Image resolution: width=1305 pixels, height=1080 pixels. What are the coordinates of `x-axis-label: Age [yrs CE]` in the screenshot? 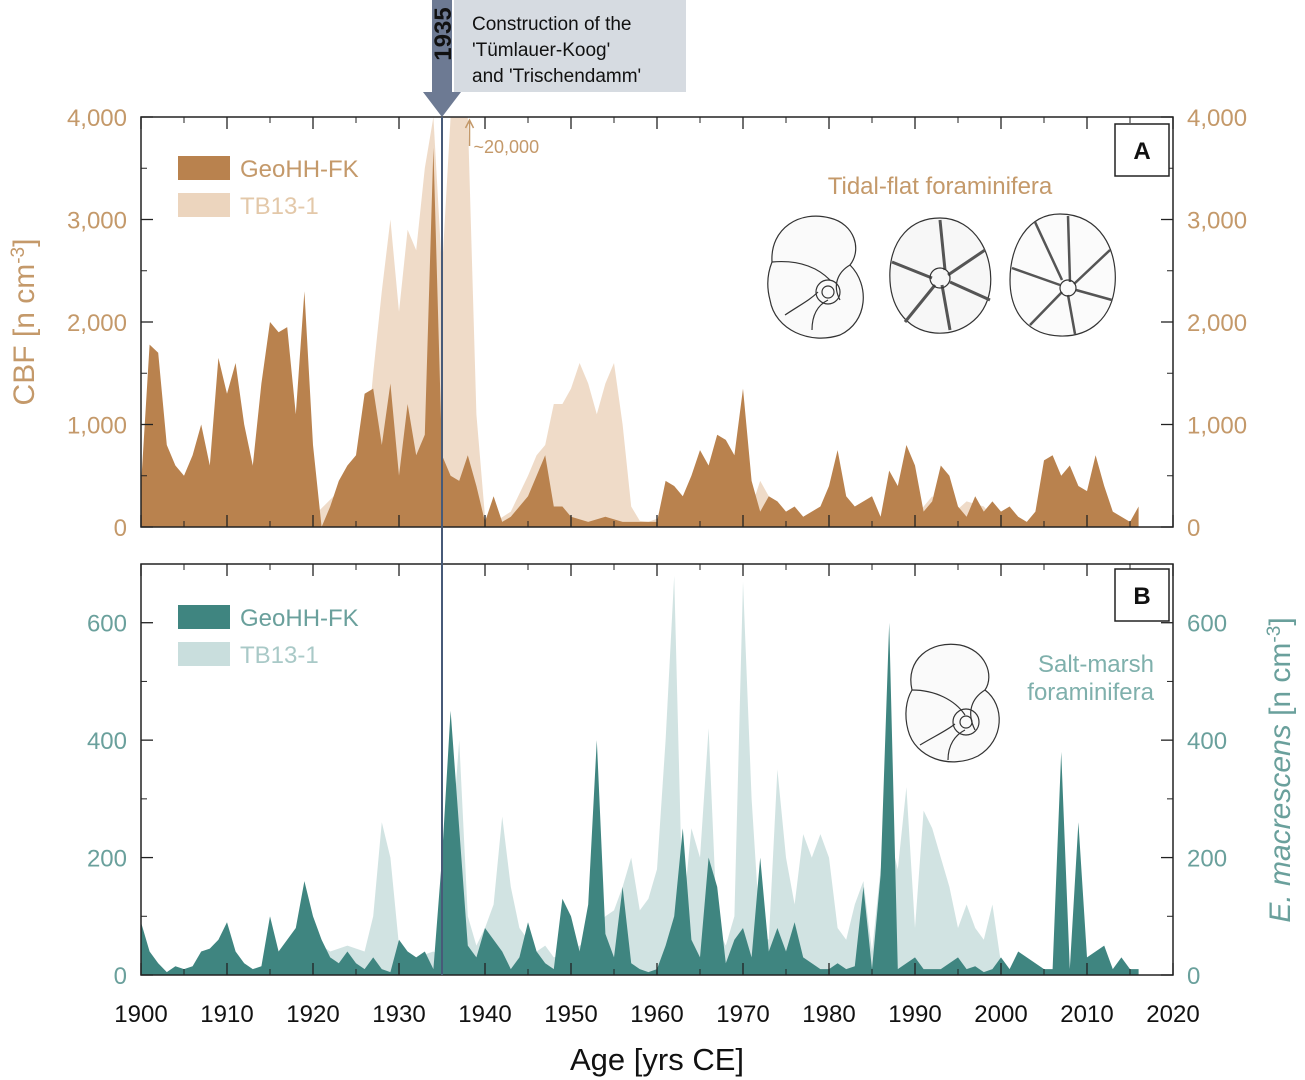 It's located at (657, 1059).